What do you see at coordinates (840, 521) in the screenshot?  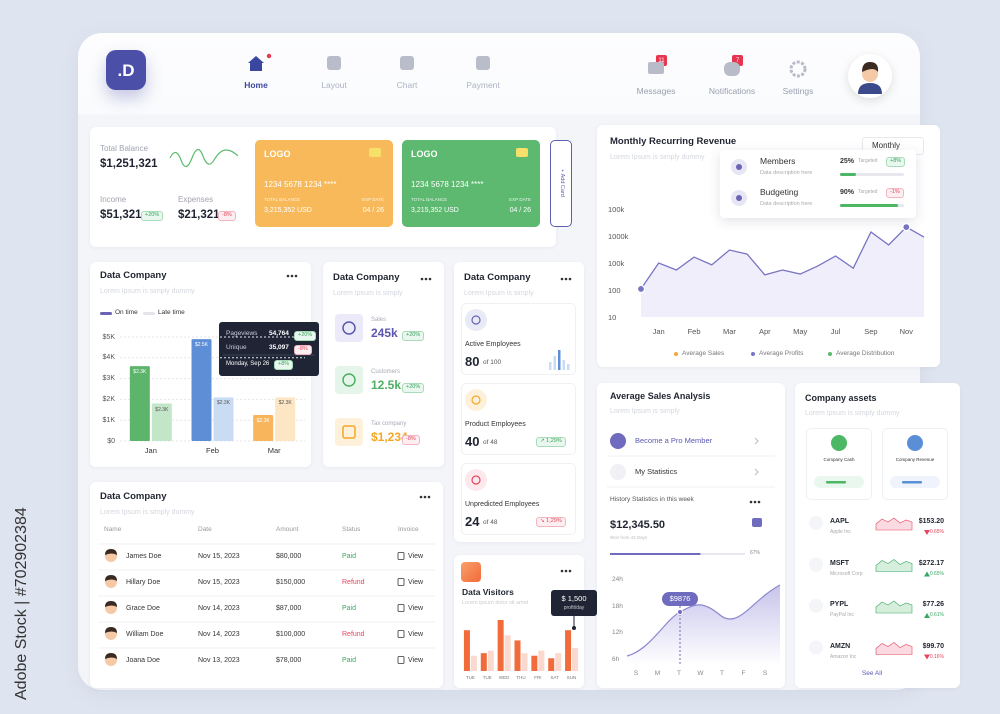 I see `stock-ticker: AAPL` at bounding box center [840, 521].